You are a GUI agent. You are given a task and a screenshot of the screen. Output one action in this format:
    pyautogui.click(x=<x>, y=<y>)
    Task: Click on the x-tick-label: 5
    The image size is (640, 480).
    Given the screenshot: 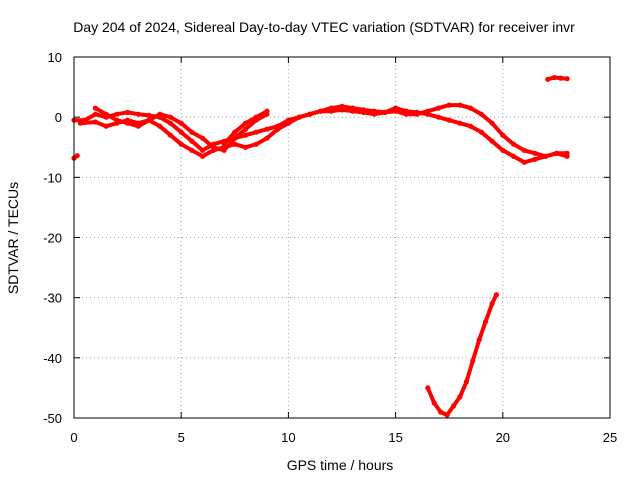 What is the action you would take?
    pyautogui.click(x=181, y=437)
    